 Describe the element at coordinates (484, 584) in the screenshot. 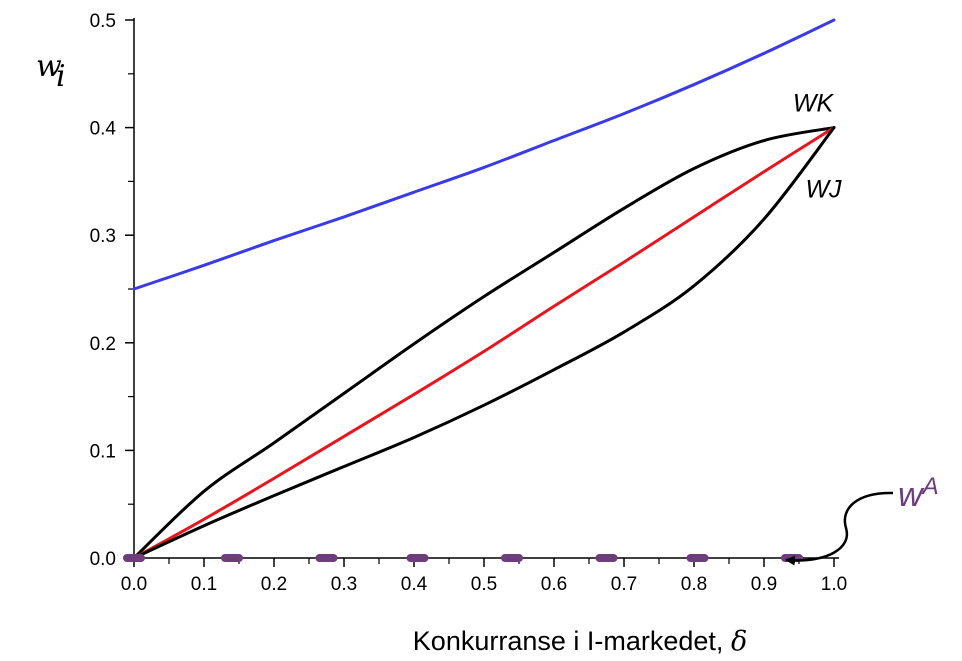

I see `x-tick-label: 0.5` at that location.